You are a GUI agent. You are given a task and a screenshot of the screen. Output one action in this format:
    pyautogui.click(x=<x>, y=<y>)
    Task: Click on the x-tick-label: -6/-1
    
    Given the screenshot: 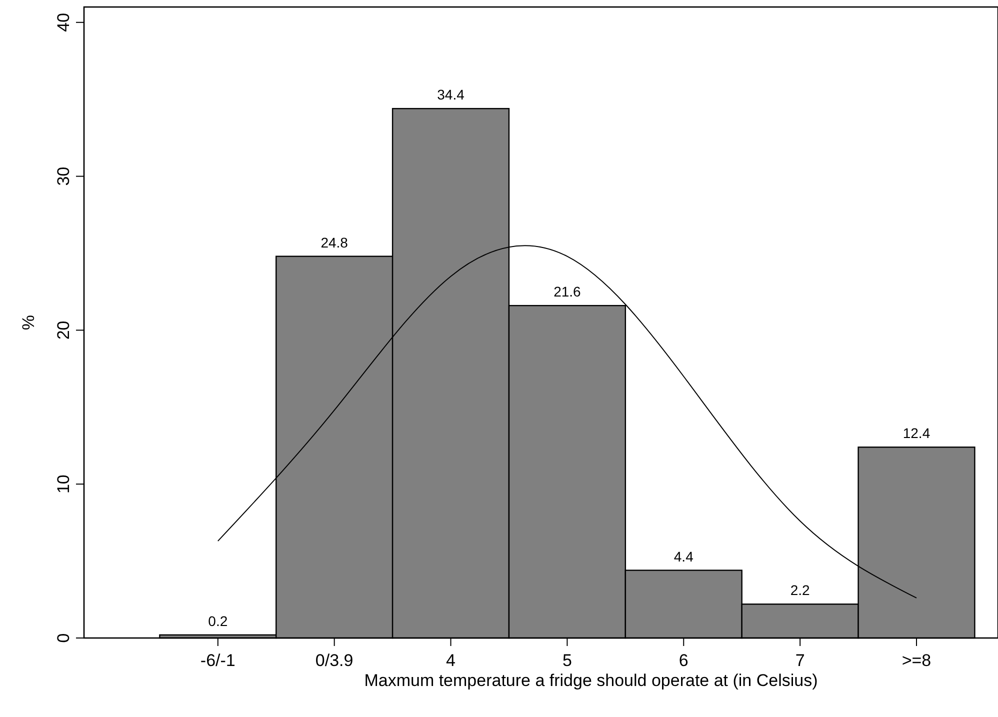 What is the action you would take?
    pyautogui.click(x=218, y=660)
    